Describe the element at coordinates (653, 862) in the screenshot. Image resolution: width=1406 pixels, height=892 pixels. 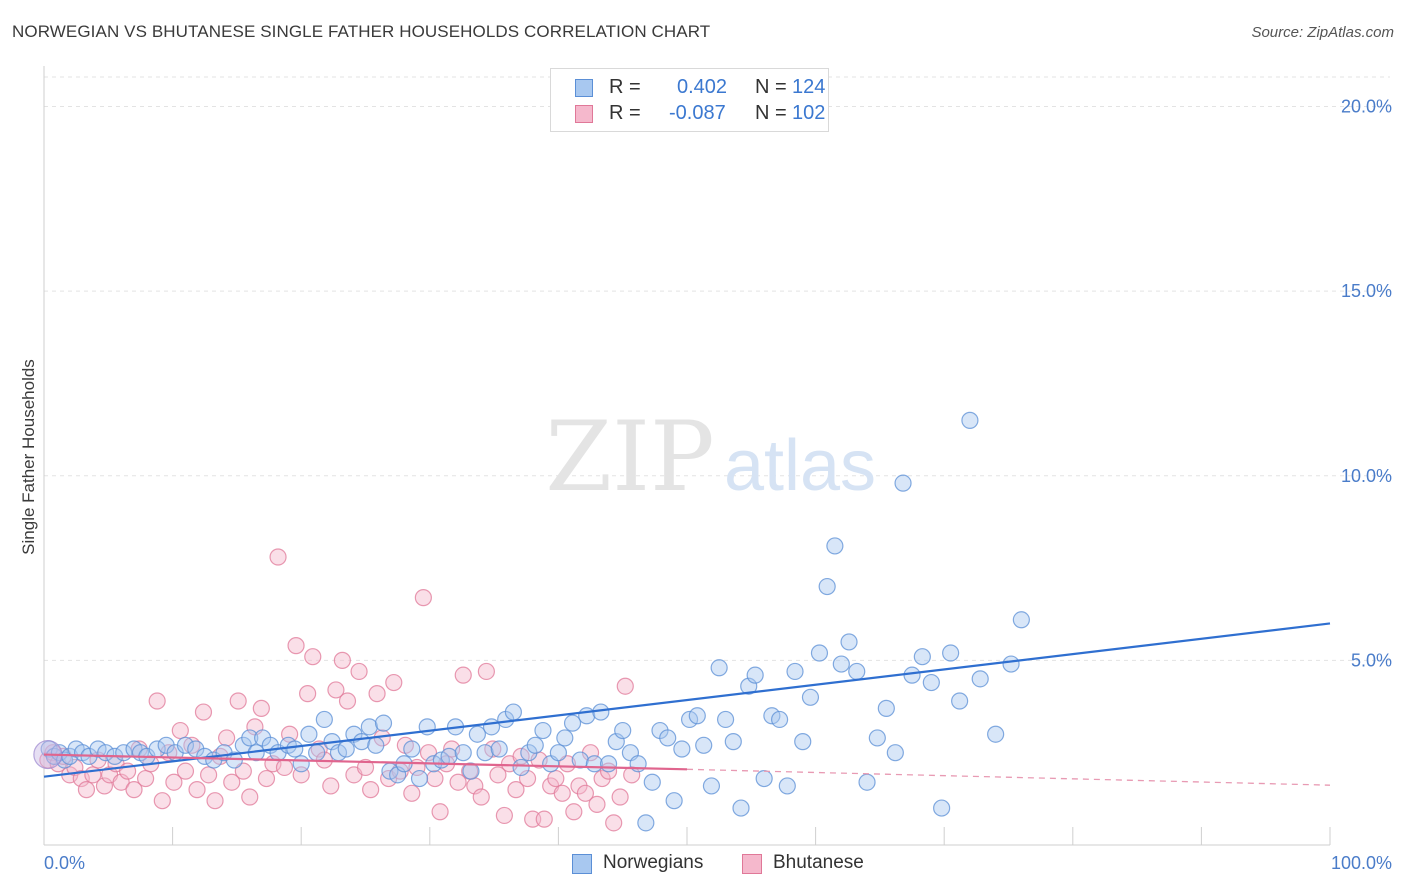
I see `legend-label-norwegians: Norwegians` at that location.